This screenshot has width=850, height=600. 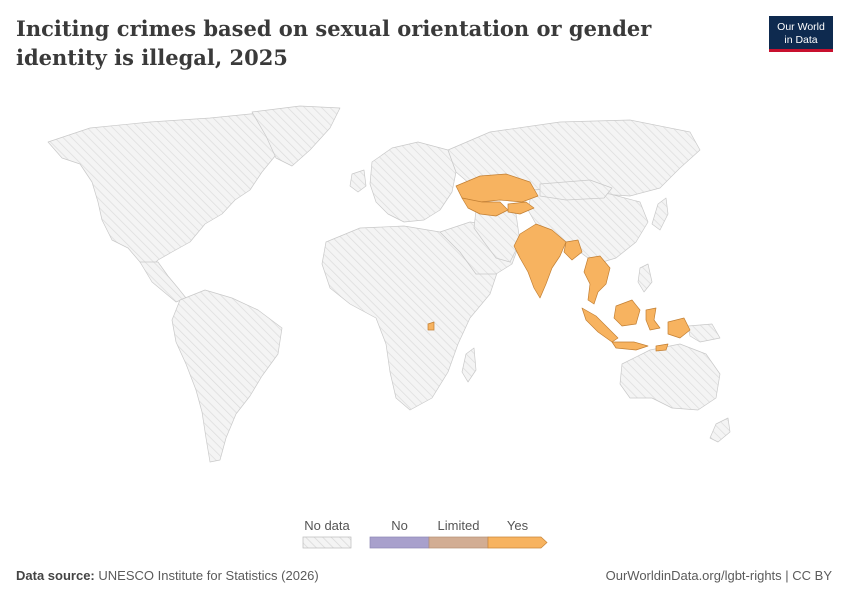 I want to click on region-borneo, so click(x=627, y=313).